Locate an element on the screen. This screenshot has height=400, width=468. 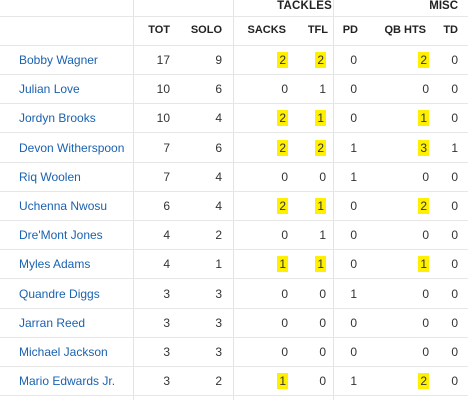
header-tot: TOT is located at coordinates (159, 30).